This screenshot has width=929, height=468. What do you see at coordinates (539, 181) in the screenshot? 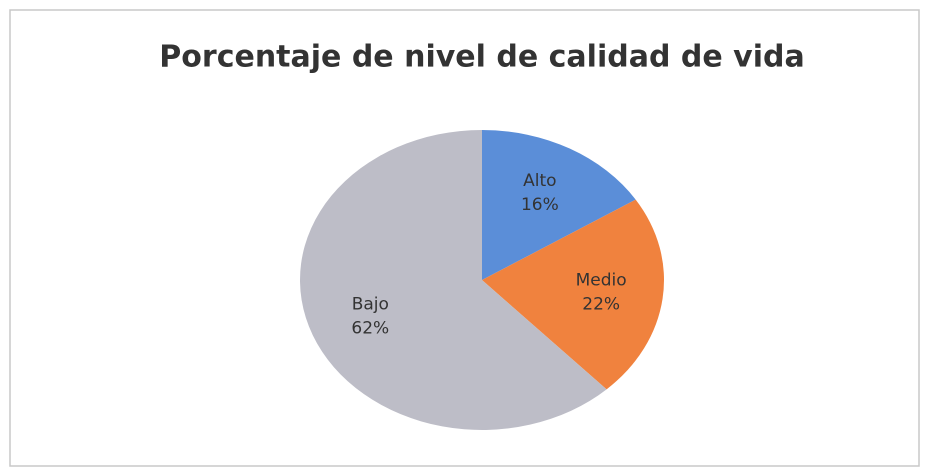
I see `slice-category-label: Alto` at bounding box center [539, 181].